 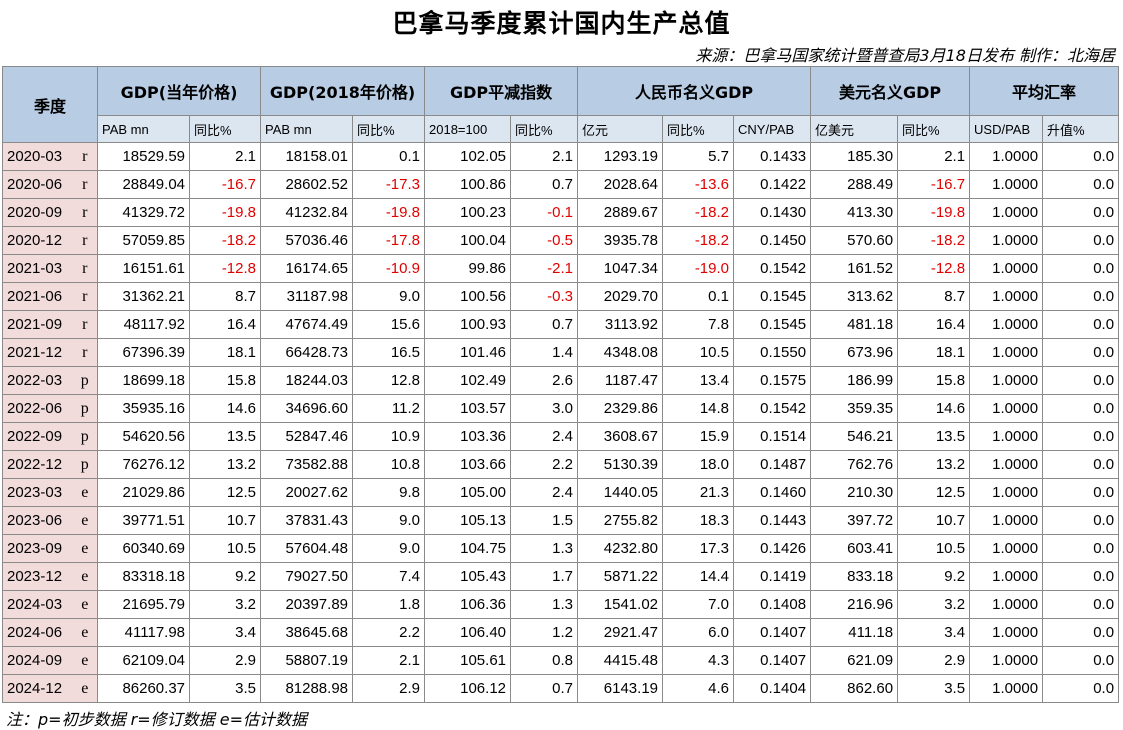 What do you see at coordinates (698, 520) in the screenshot?
I see `cell: 18.3` at bounding box center [698, 520].